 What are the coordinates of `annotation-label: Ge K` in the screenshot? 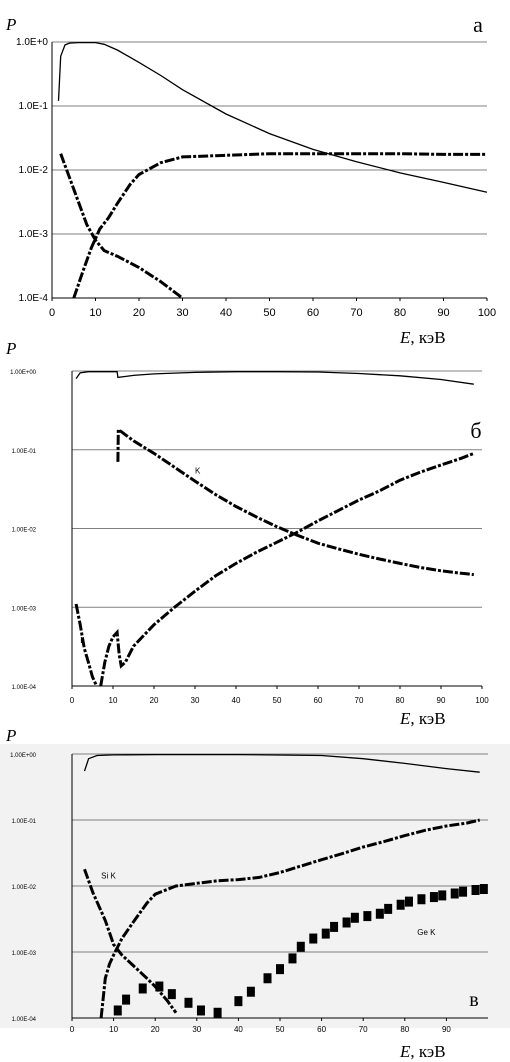 It's located at (426, 932).